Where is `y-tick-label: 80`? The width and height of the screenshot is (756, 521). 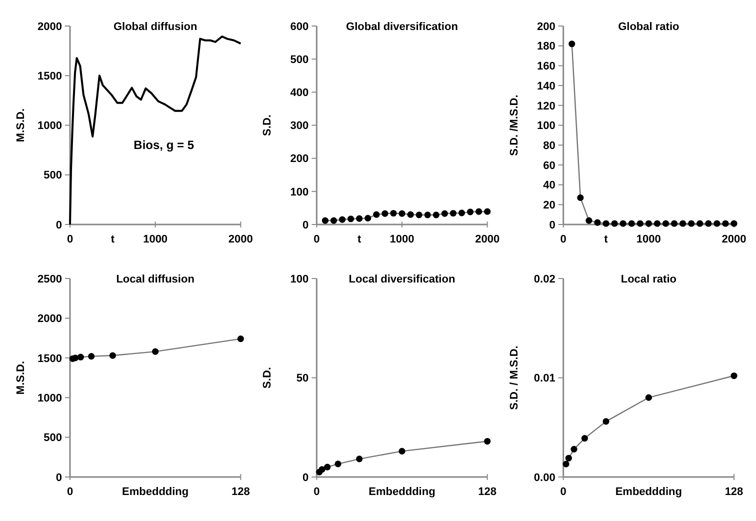 y-tick-label: 80 is located at coordinates (549, 146).